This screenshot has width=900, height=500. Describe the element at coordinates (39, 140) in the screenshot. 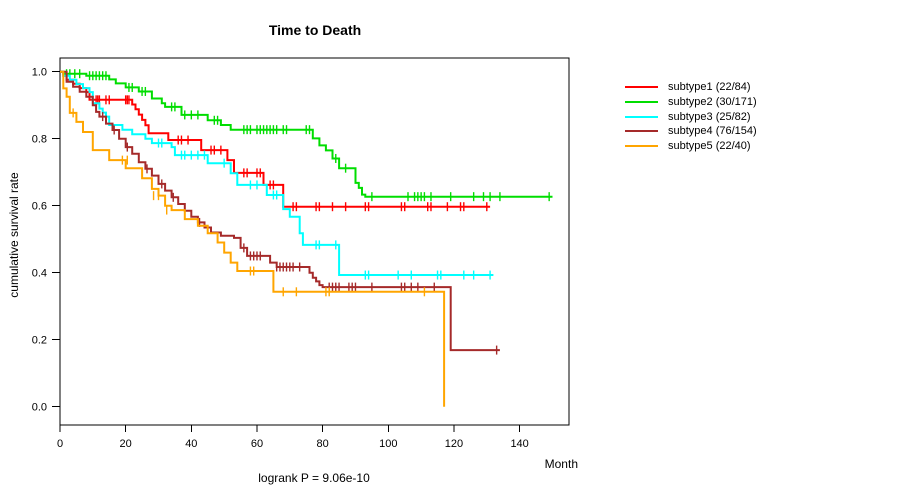

I see `y-tick-label: 0.8` at that location.